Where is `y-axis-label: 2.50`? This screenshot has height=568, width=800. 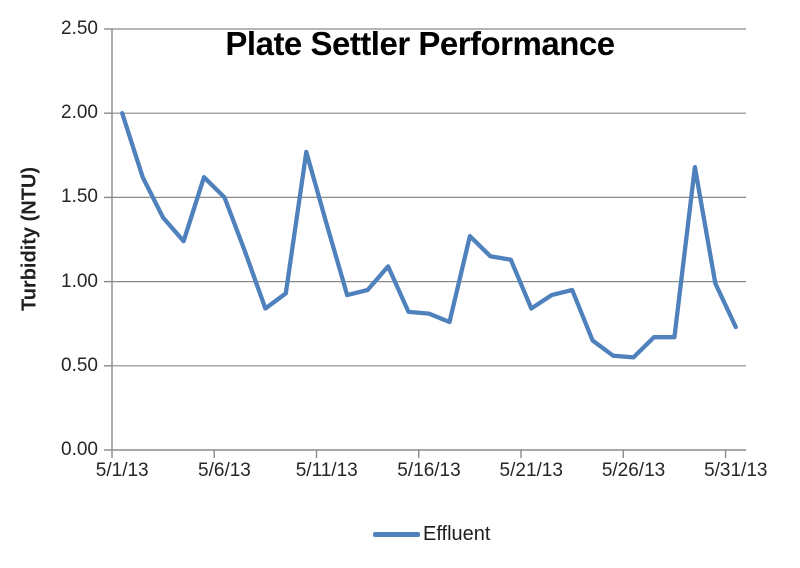 y-axis-label: 2.50 is located at coordinates (79, 28).